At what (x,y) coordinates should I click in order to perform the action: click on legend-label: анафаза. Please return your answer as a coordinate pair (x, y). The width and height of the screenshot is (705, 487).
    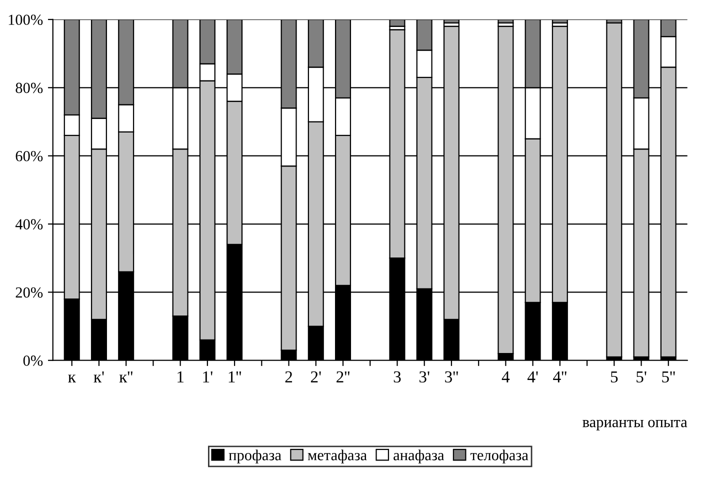
    Looking at the image, I should click on (419, 457).